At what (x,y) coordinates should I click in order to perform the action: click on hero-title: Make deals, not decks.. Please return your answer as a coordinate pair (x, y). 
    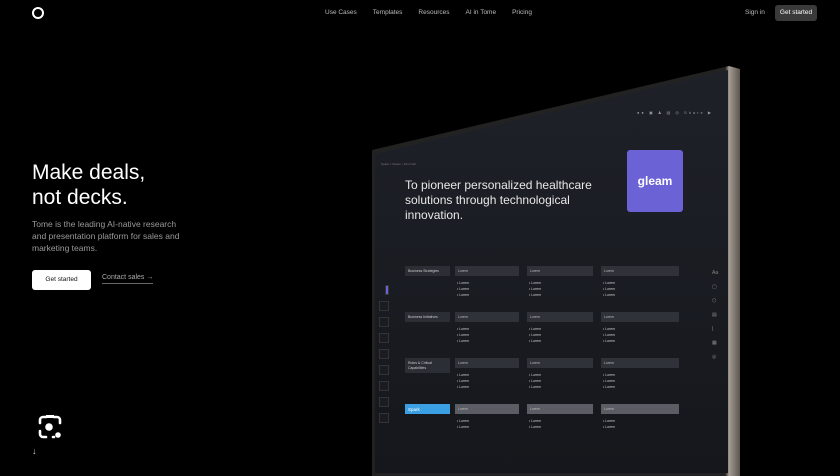
    Looking at the image, I should click on (88, 185).